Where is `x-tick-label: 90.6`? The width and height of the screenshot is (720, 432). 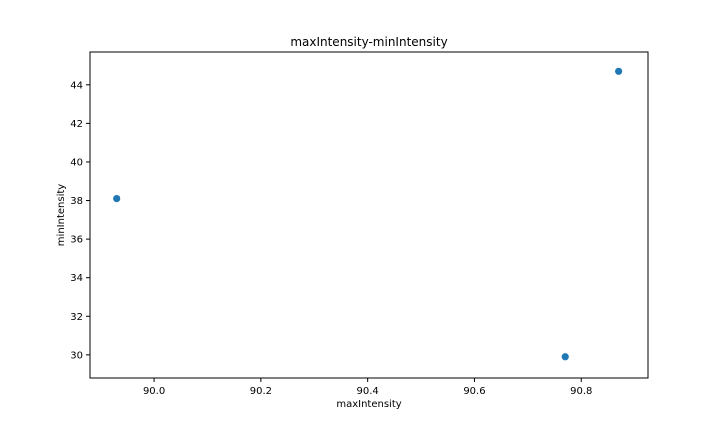
x-tick-label: 90.6 is located at coordinates (474, 391).